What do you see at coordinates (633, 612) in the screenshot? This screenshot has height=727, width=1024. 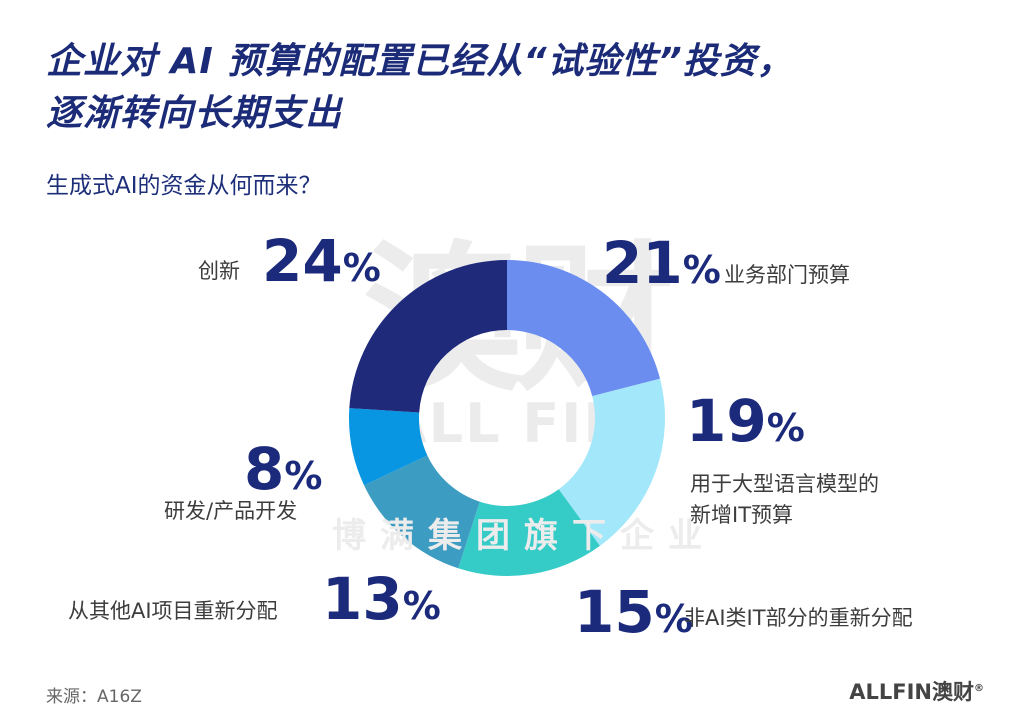 I see `pct-label-non-ai-it: 15%` at bounding box center [633, 612].